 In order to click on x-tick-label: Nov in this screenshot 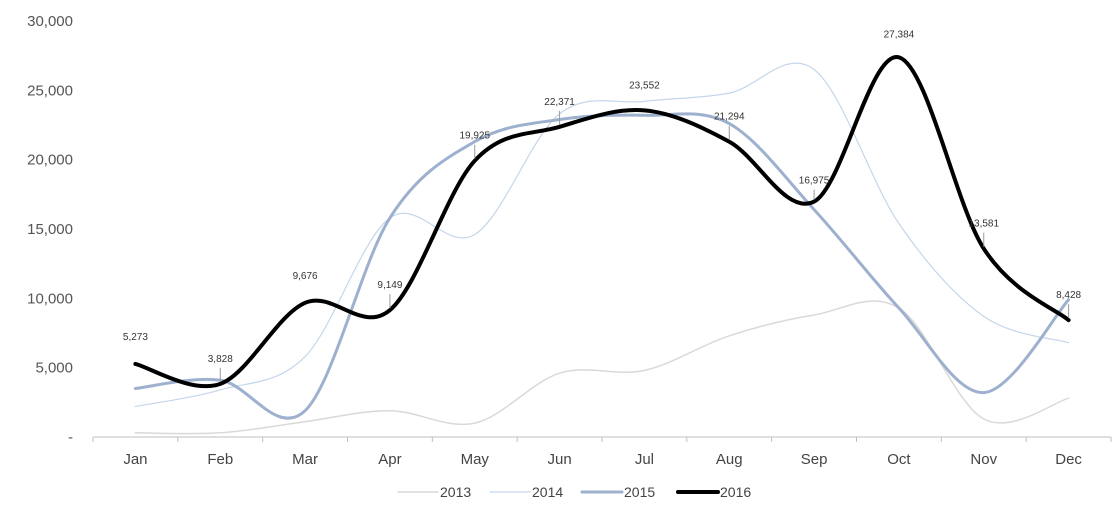, I will do `click(983, 459)`.